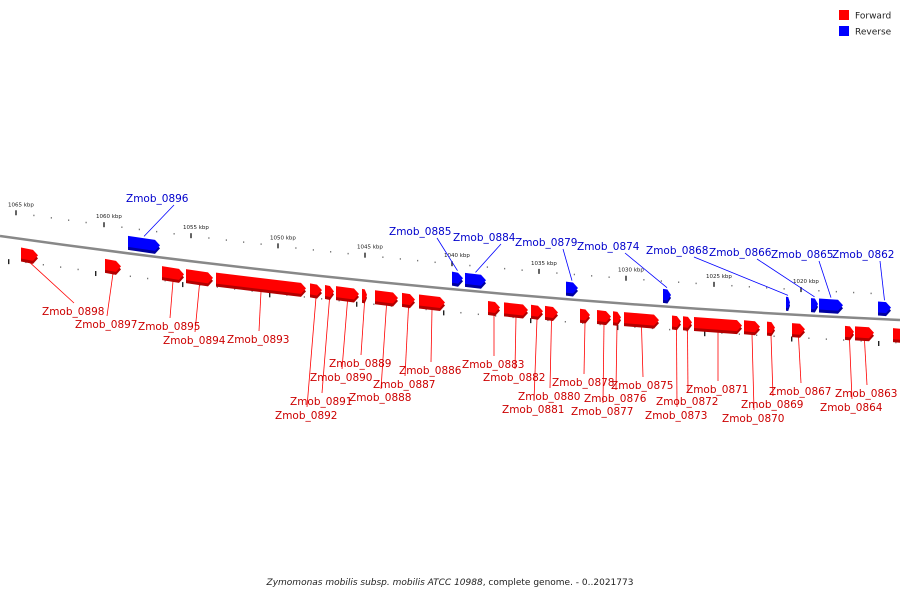 The image size is (900, 600). What do you see at coordinates (109, 217) in the screenshot?
I see `scale-tick-label: 1060 kbp` at bounding box center [109, 217].